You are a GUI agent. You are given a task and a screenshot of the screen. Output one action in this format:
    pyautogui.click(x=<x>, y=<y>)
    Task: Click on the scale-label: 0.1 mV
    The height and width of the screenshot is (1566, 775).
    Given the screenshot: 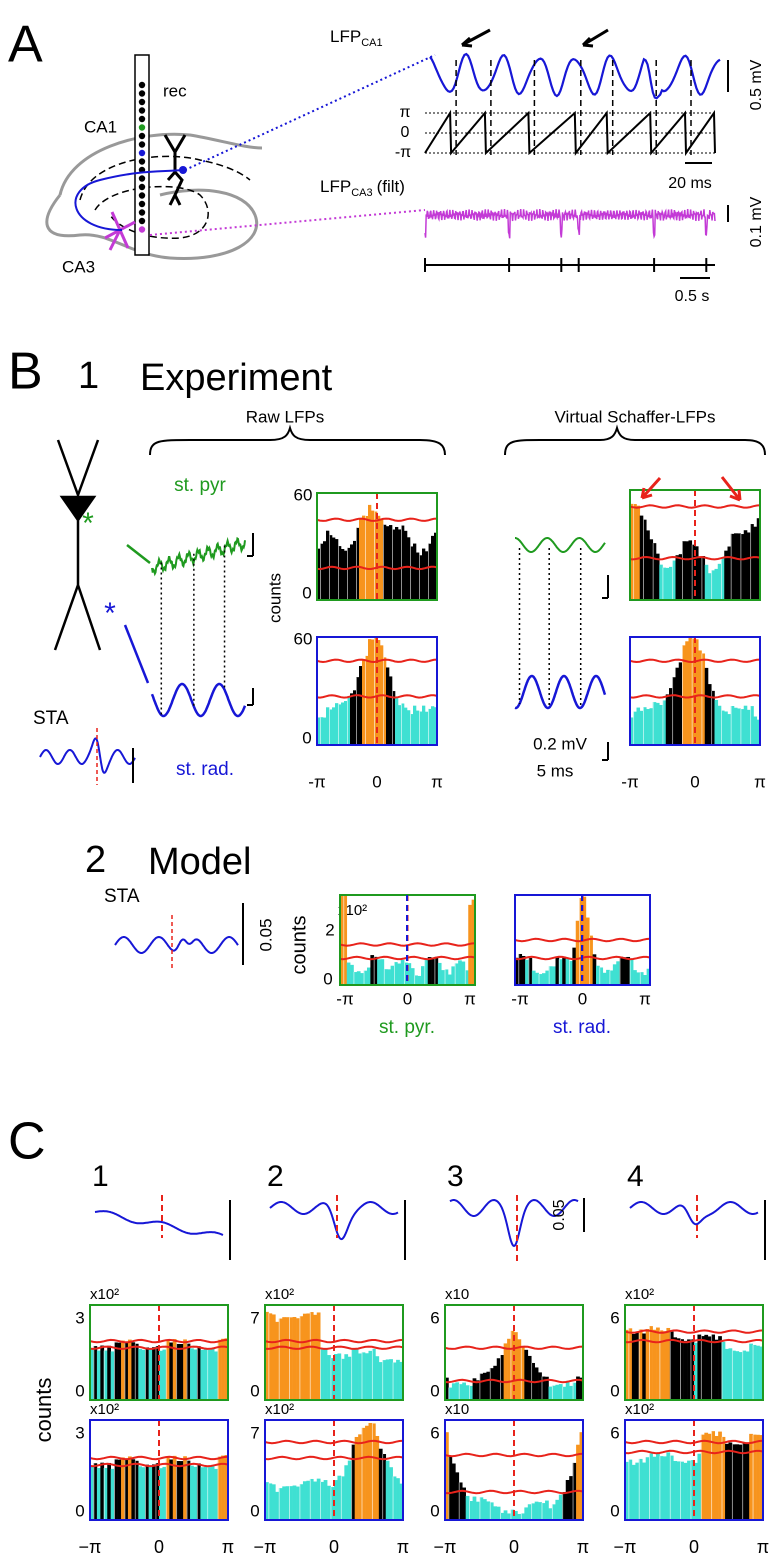 What is the action you would take?
    pyautogui.click(x=756, y=221)
    